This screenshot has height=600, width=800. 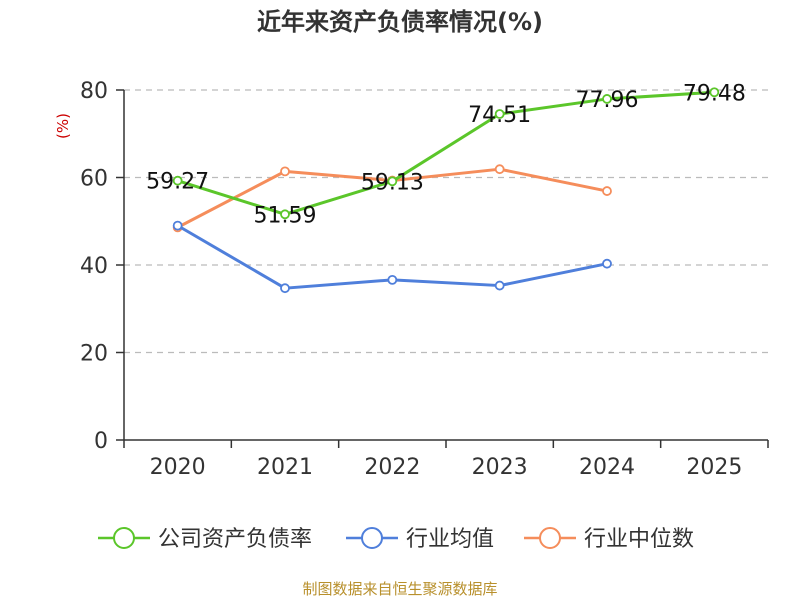 What do you see at coordinates (178, 467) in the screenshot?
I see `x-tick-label: 2020` at bounding box center [178, 467].